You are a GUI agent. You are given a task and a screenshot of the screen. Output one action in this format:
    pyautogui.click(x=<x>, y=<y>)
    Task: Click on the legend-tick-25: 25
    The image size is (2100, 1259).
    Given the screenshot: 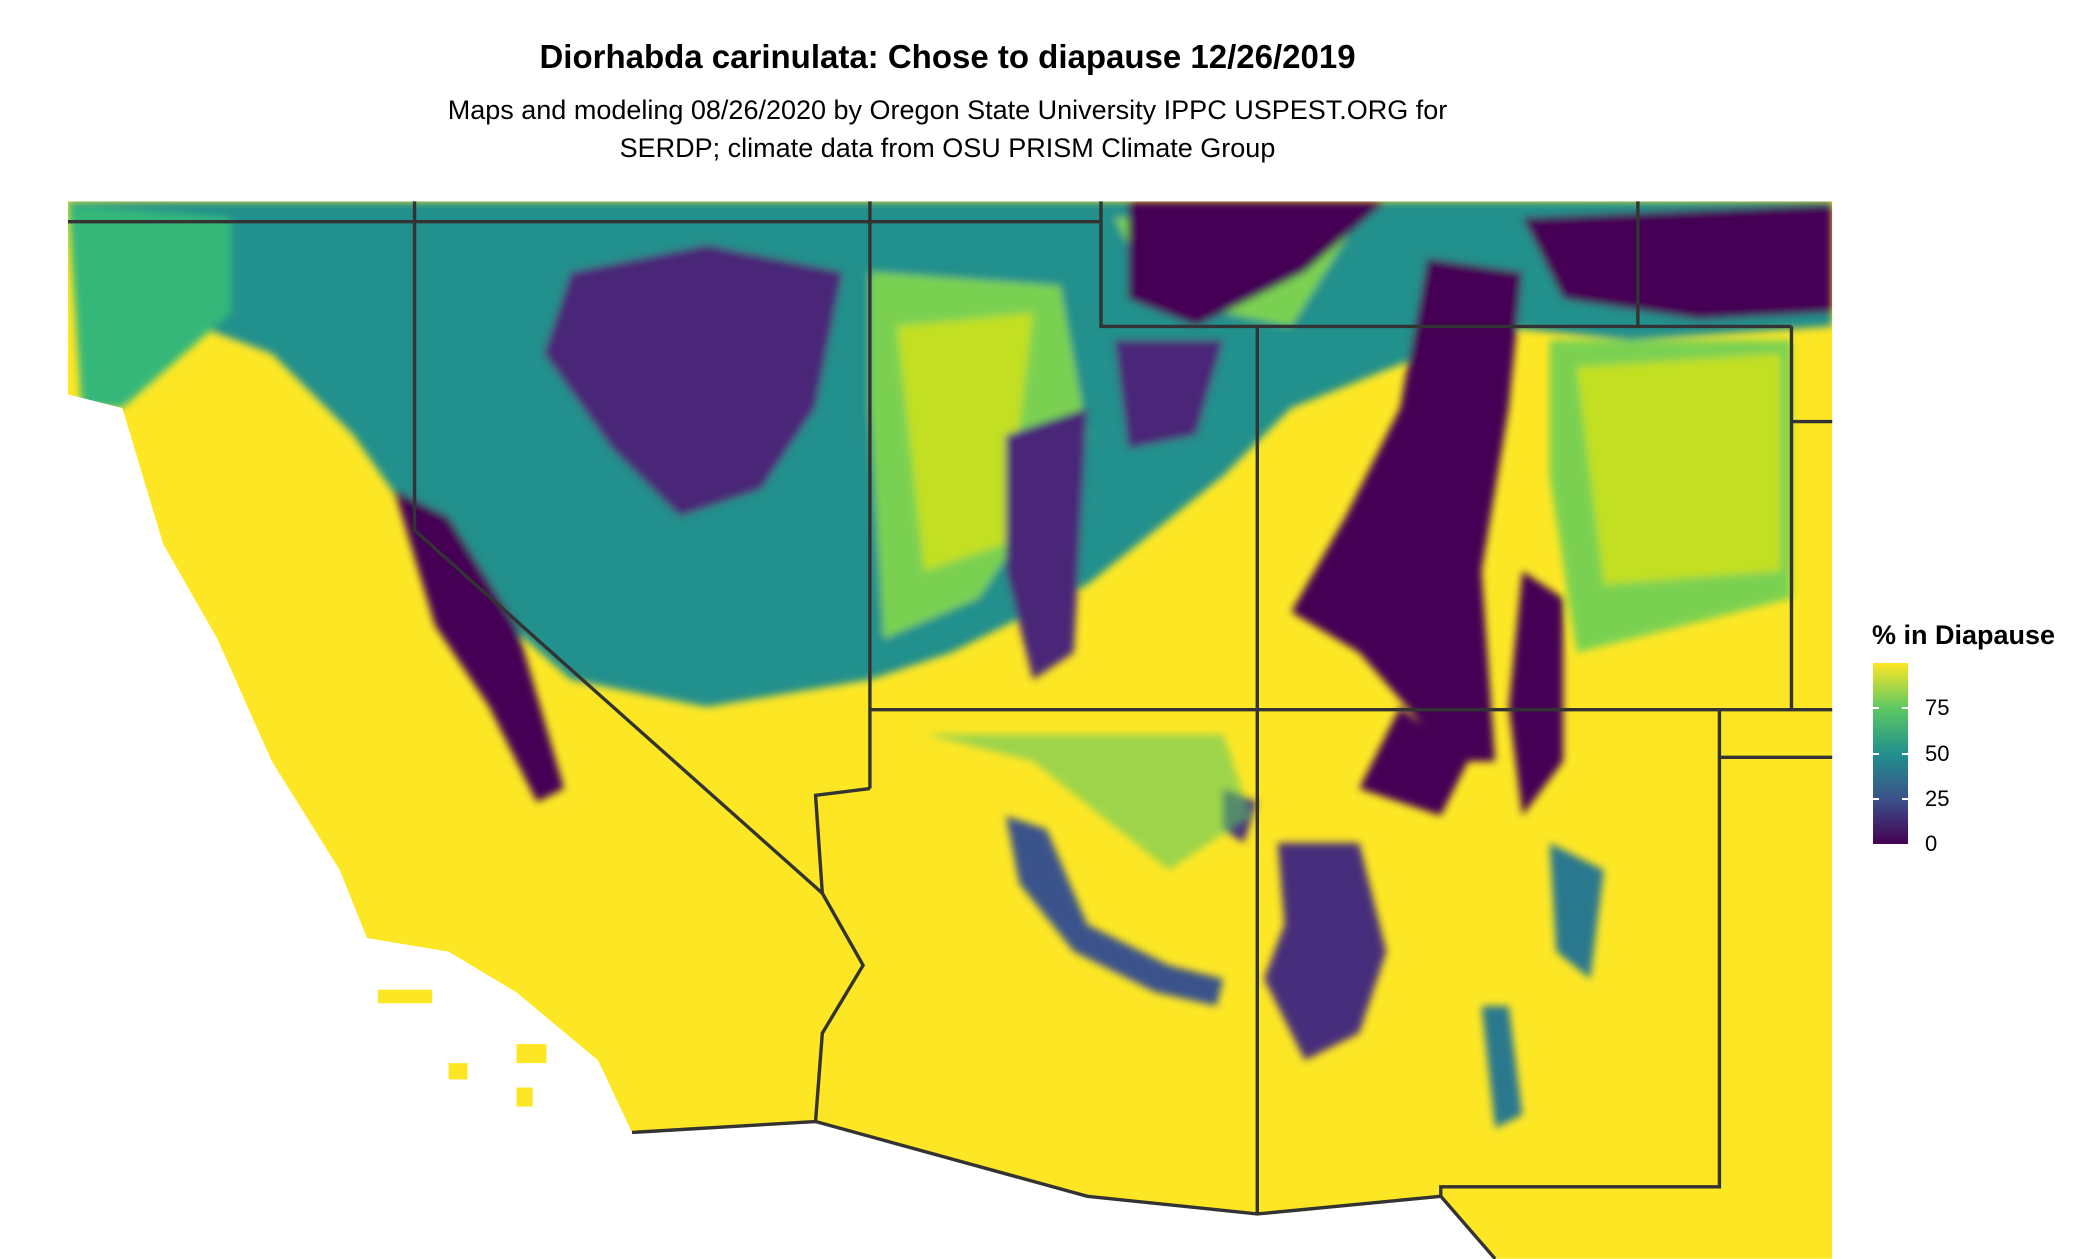 What is the action you would take?
    pyautogui.click(x=1937, y=798)
    